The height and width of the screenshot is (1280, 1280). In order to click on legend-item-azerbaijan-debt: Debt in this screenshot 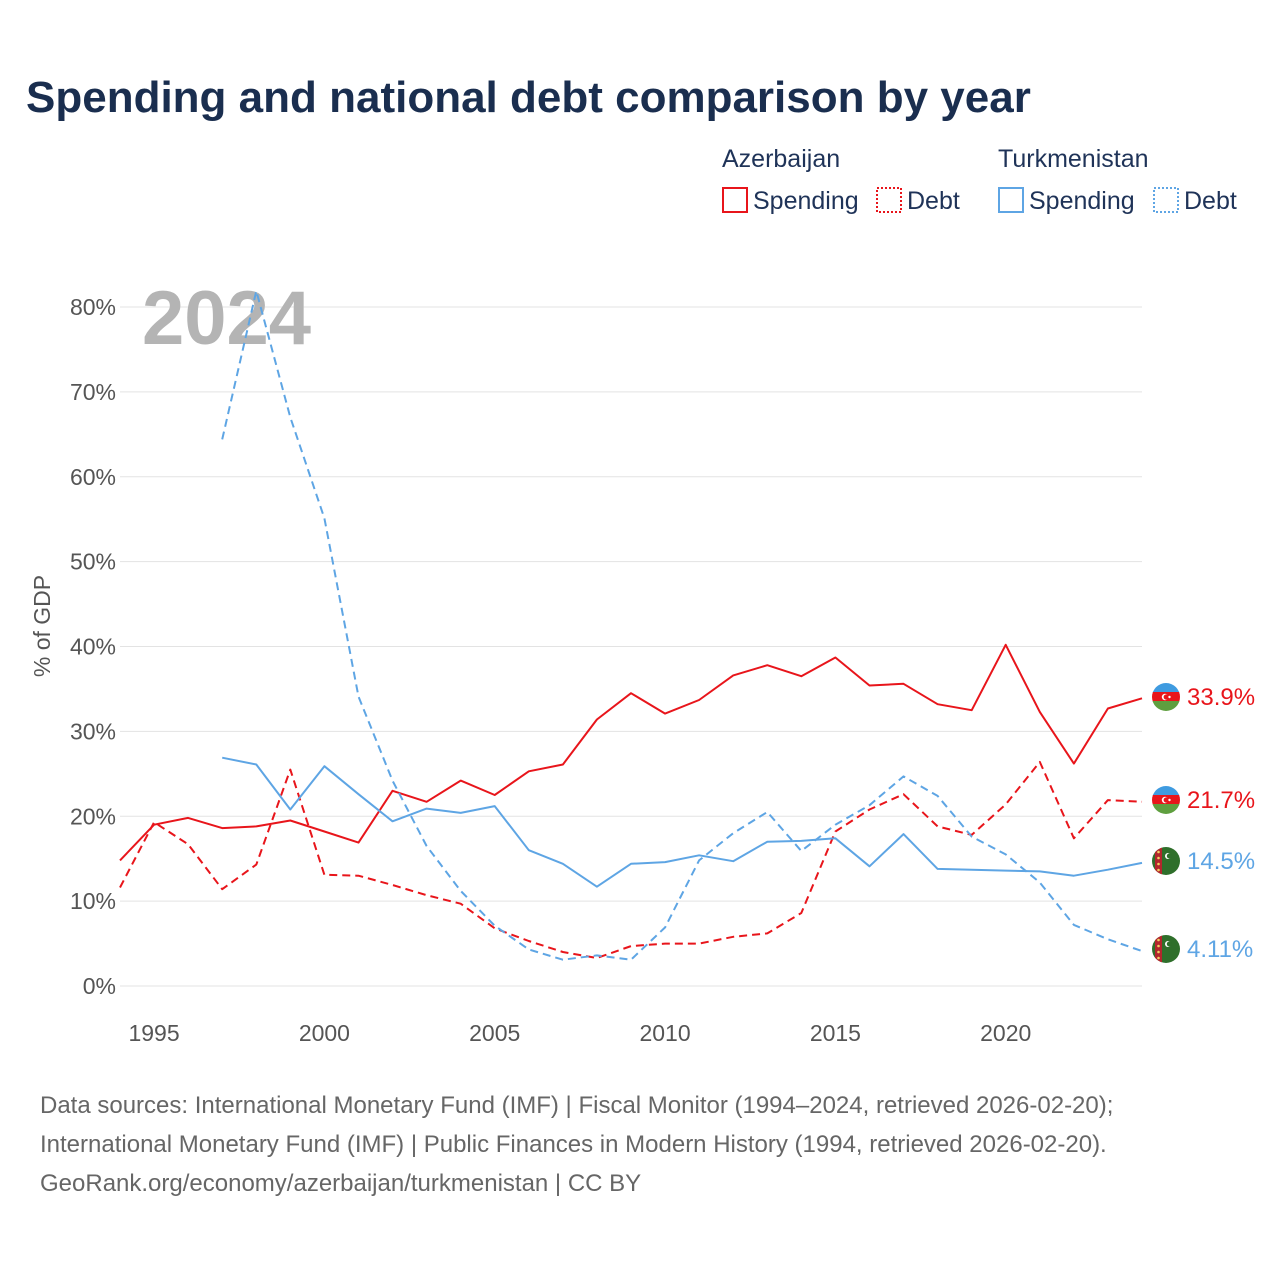, I will do `click(918, 201)`.